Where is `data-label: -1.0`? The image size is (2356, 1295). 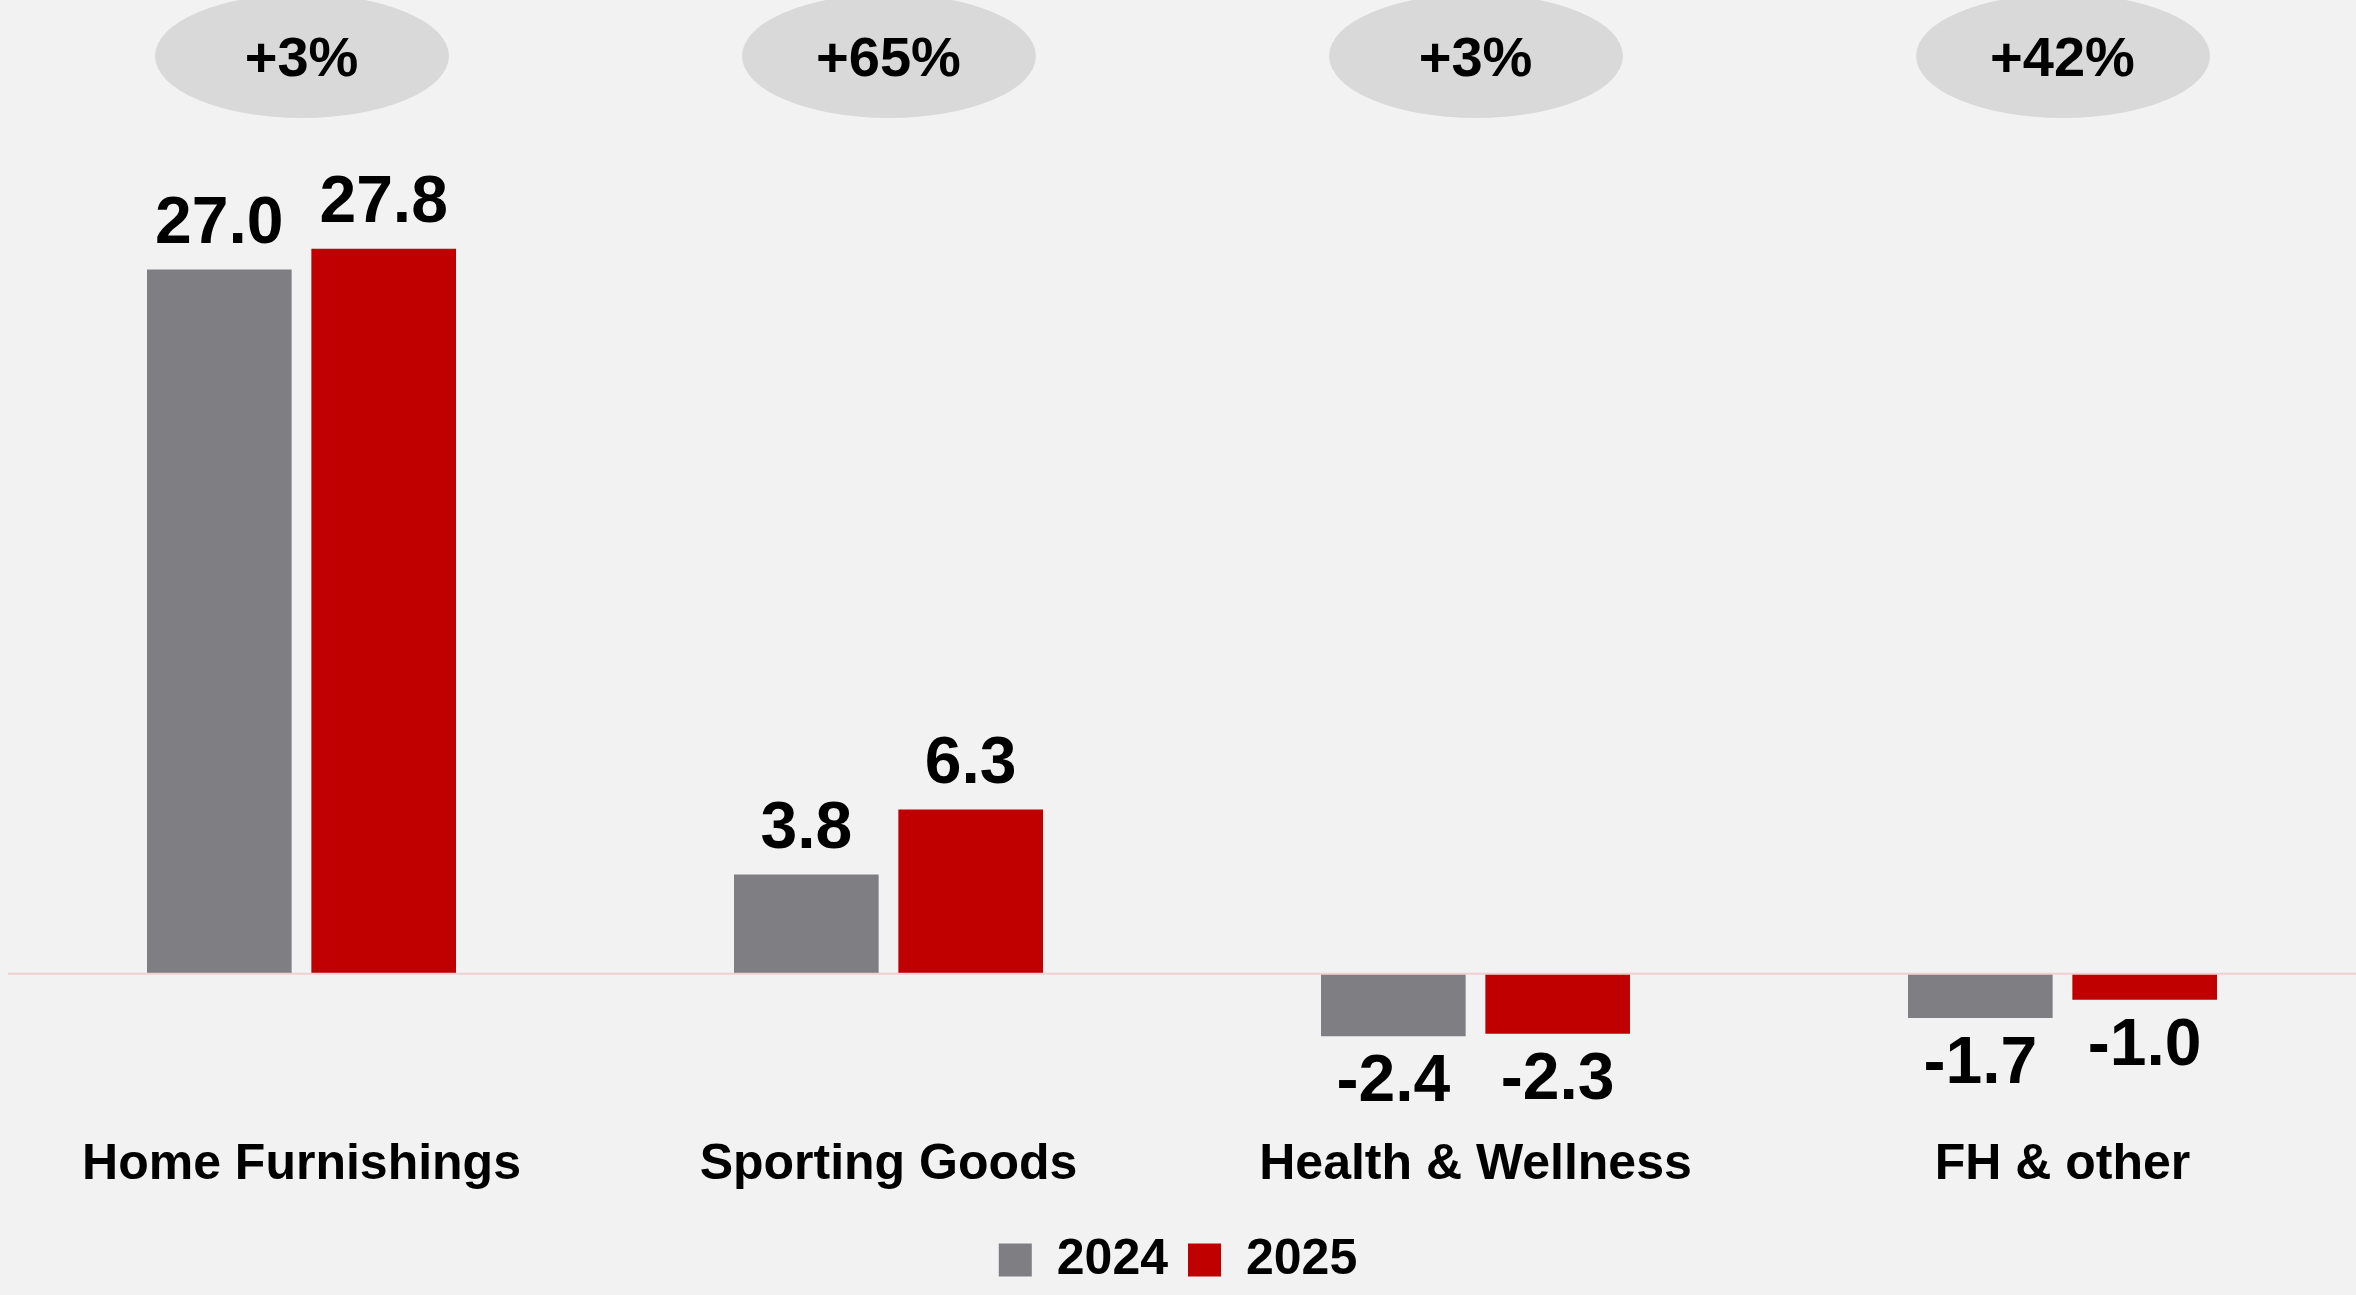 data-label: -1.0 is located at coordinates (2144, 1041).